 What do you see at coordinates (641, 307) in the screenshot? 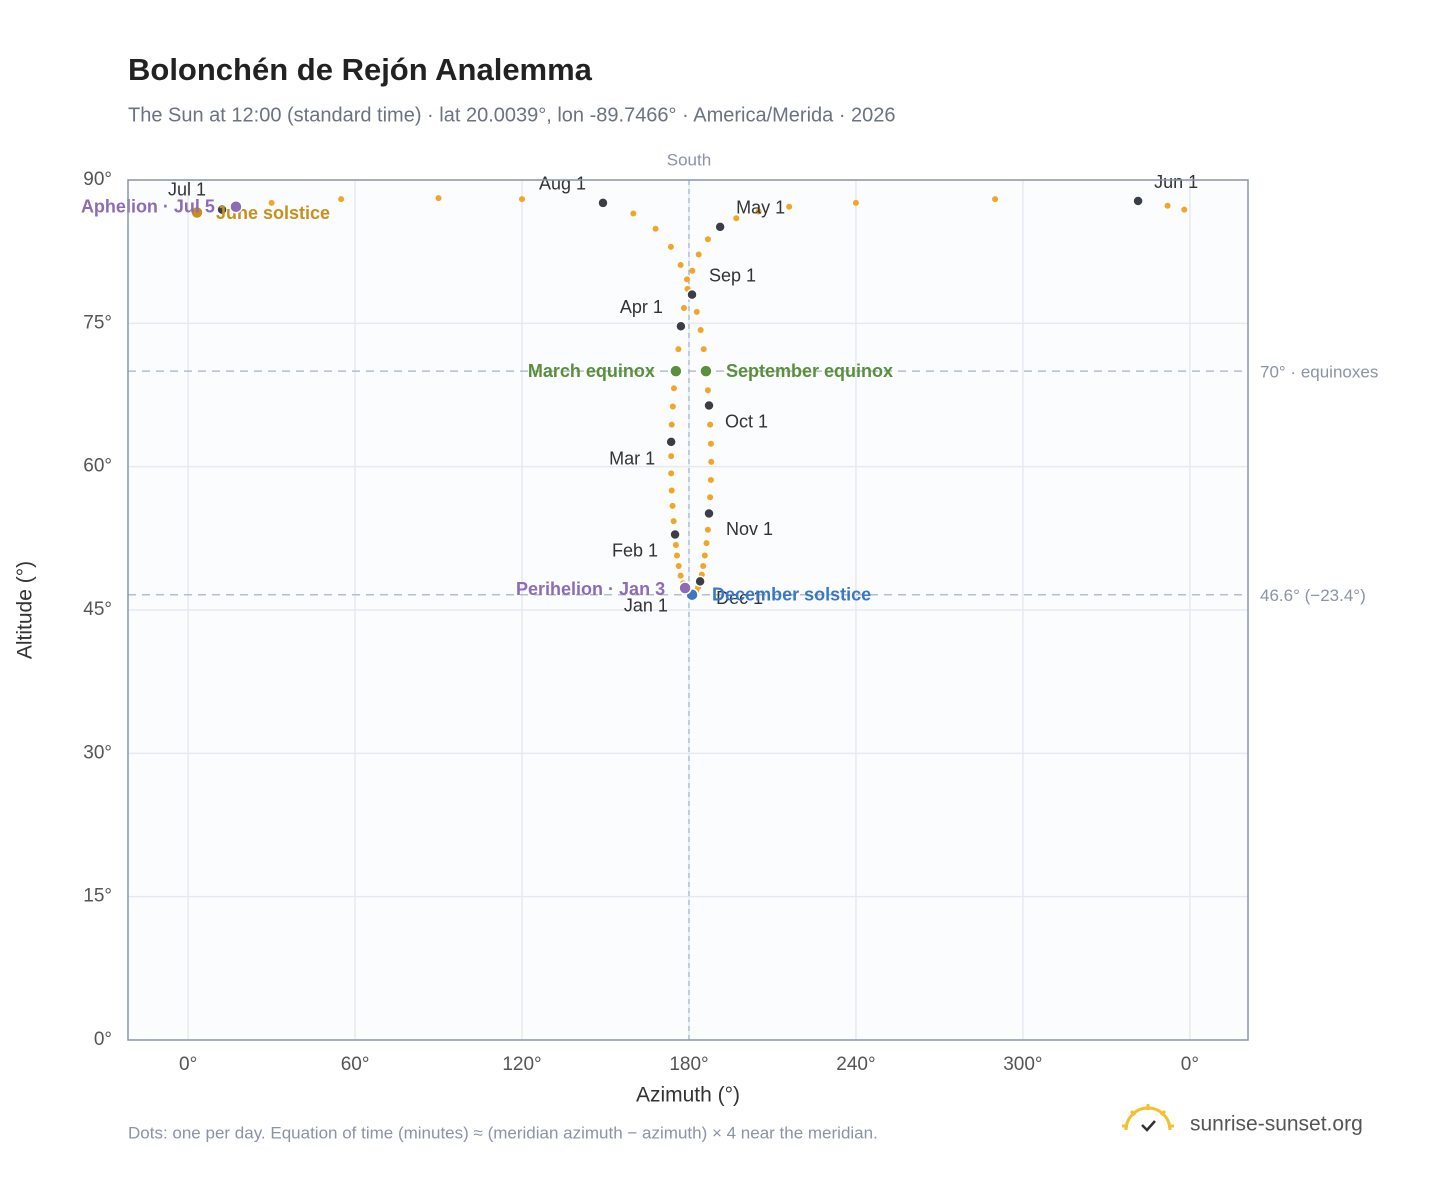
I see `month-label: Apr 1` at bounding box center [641, 307].